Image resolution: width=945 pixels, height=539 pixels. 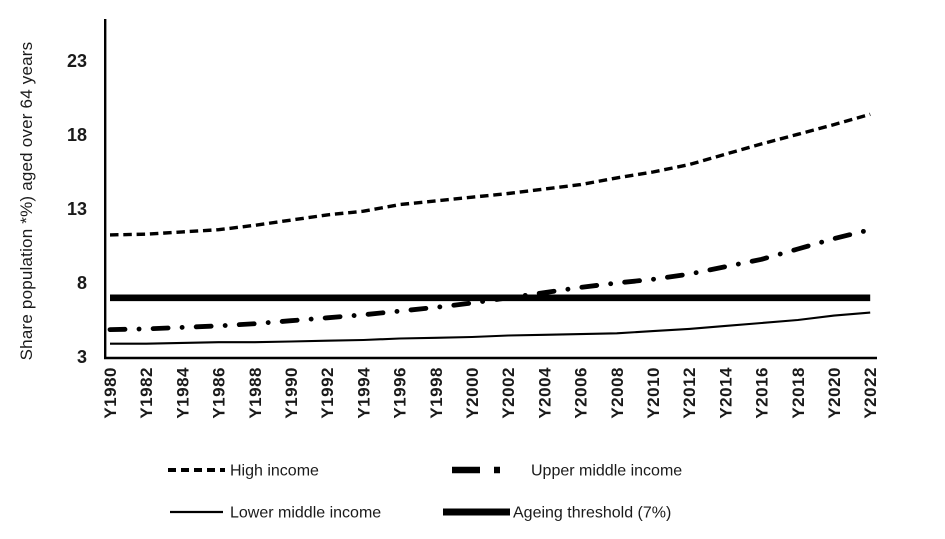 I want to click on x-tick-label: Y2014, so click(x=725, y=393).